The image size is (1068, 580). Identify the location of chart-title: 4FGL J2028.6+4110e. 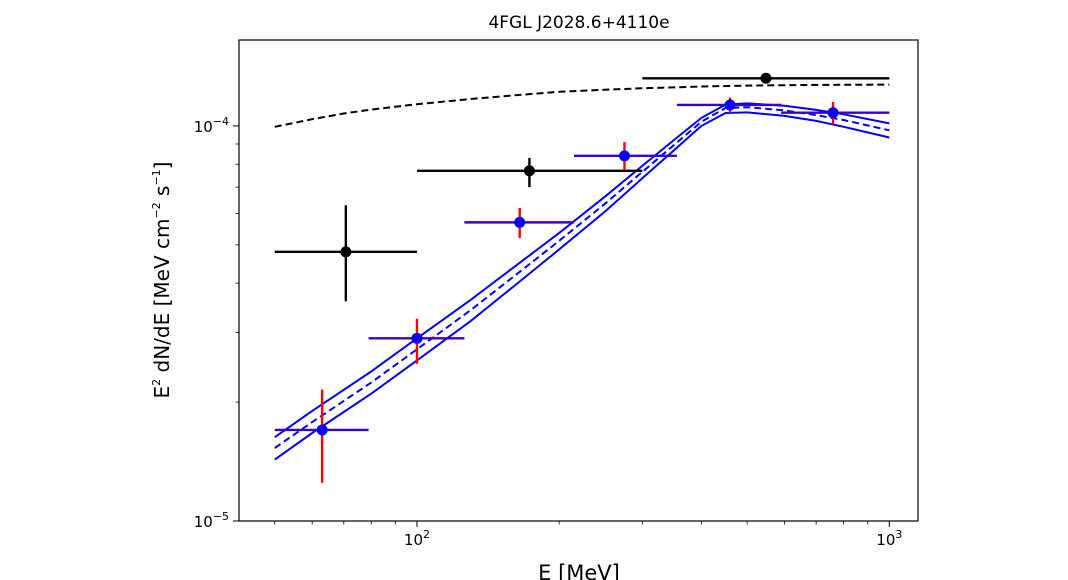
(578, 23).